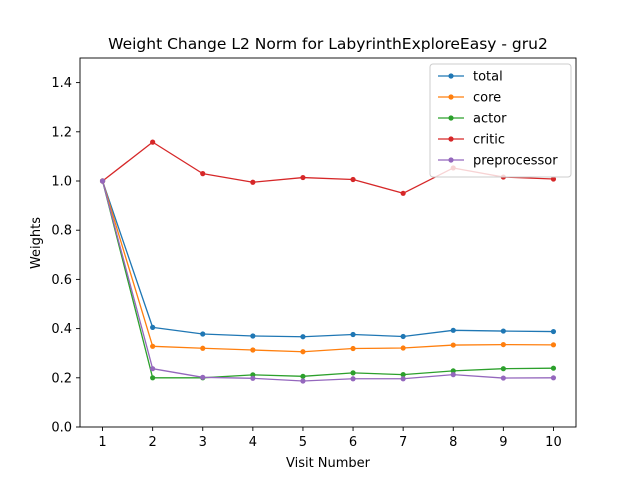 The width and height of the screenshot is (640, 480). Describe the element at coordinates (36, 243) in the screenshot. I see `y-axis-label: Weights` at that location.